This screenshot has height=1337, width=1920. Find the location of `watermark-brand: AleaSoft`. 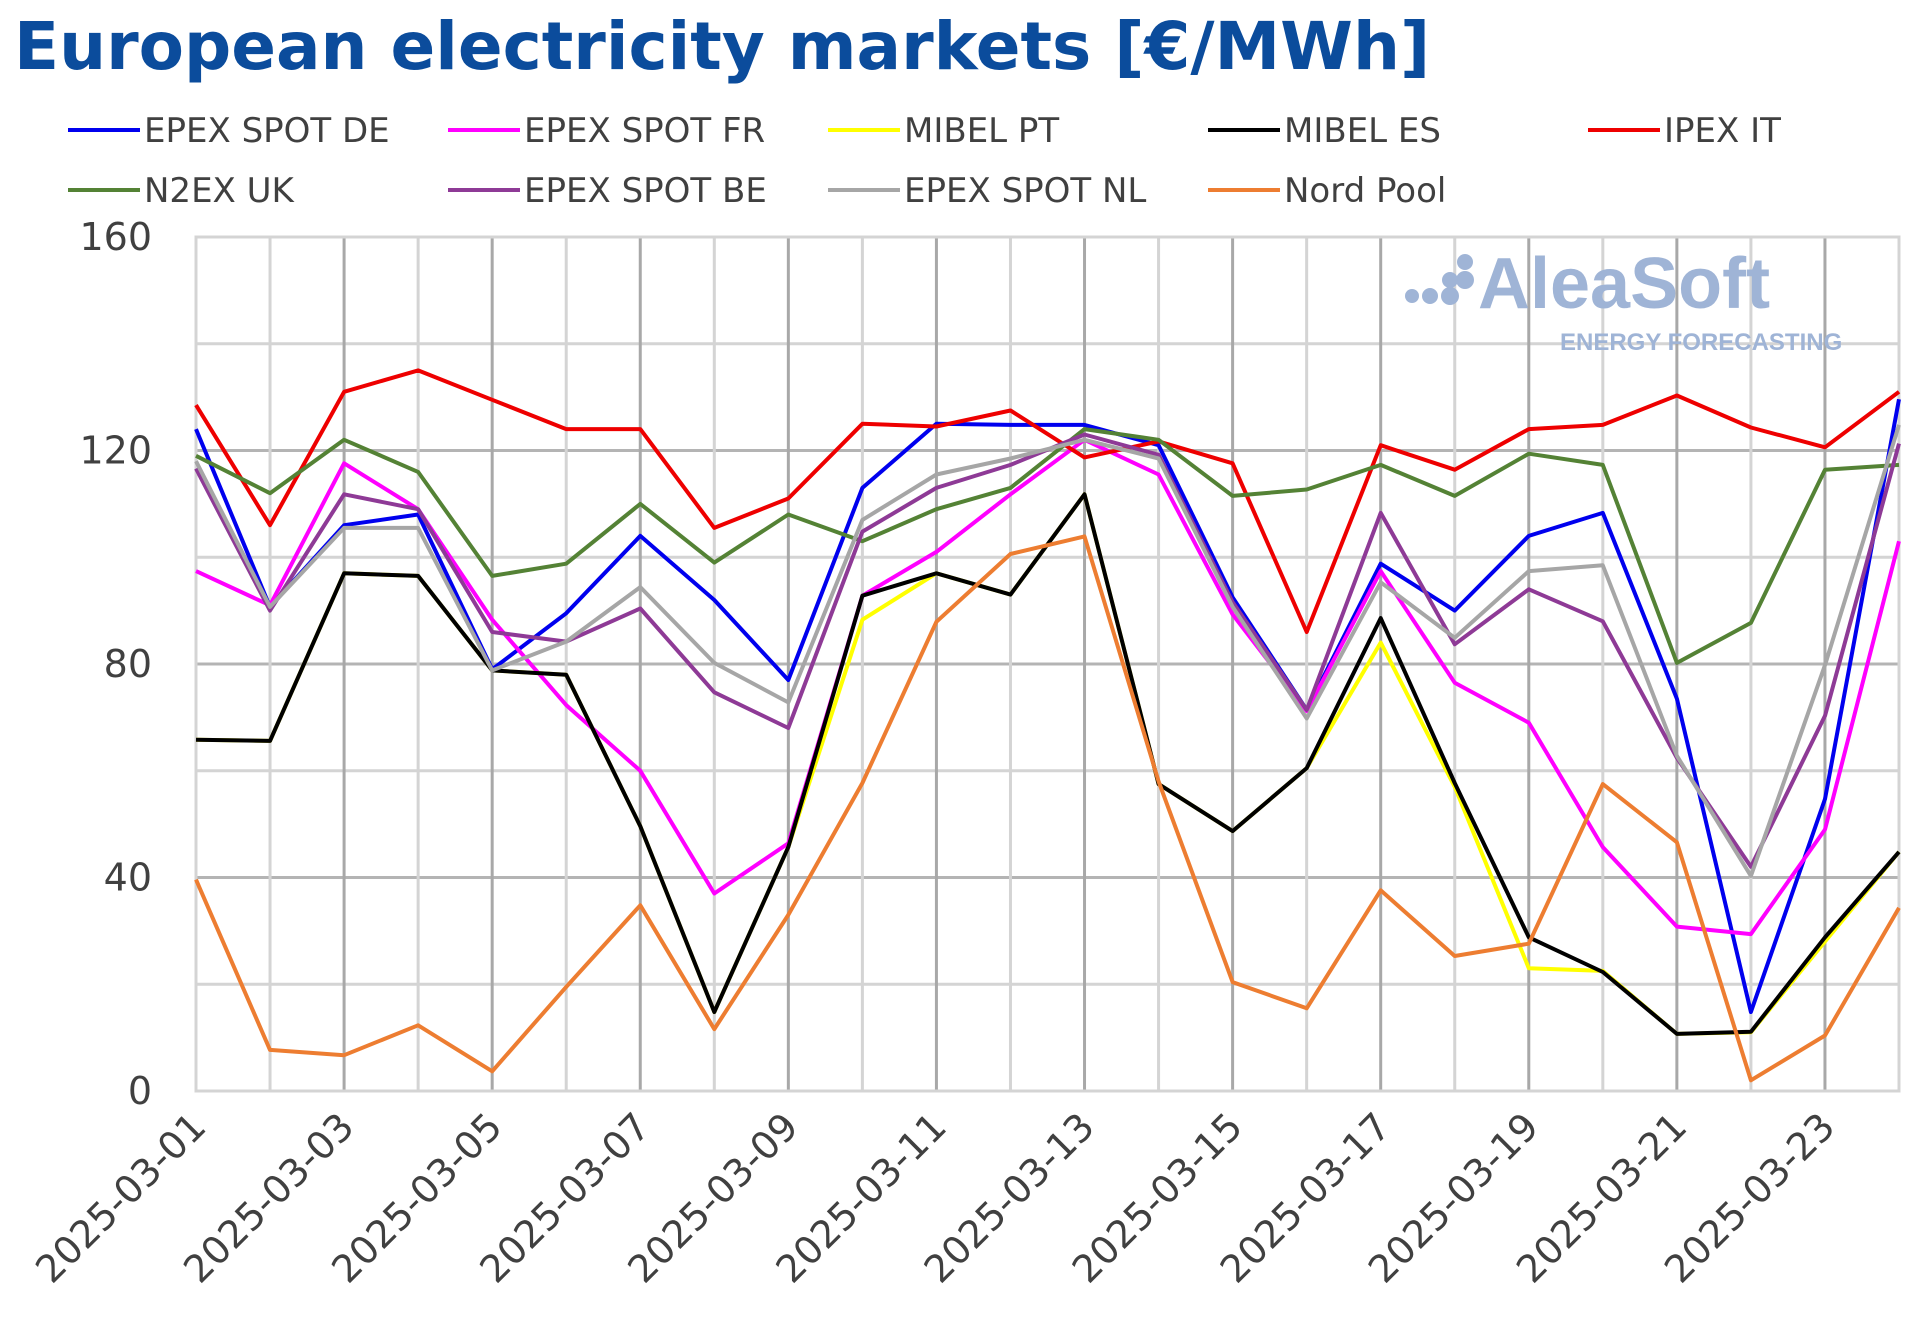

watermark-brand: AleaSoft is located at coordinates (1624, 284).